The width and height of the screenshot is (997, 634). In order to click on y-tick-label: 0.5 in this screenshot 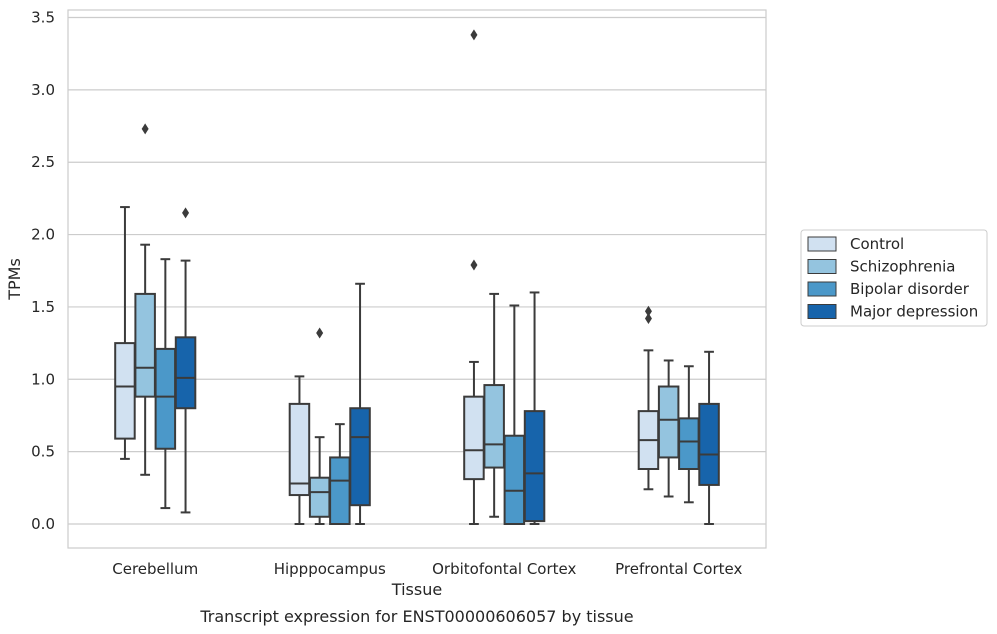, I will do `click(43, 452)`.